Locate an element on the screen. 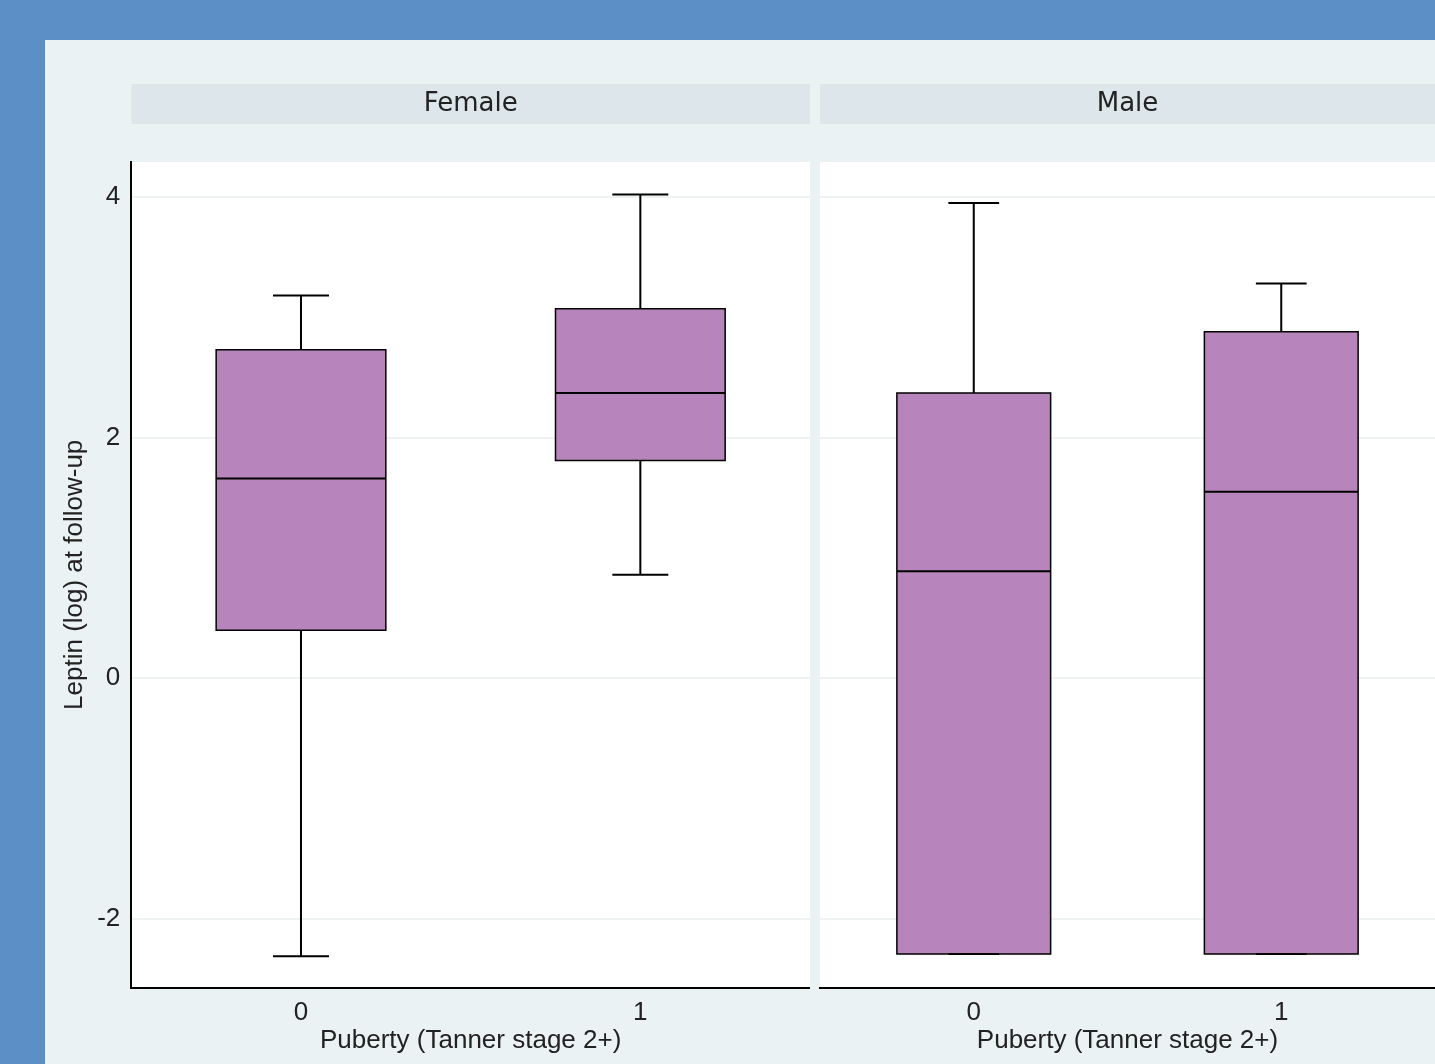 The width and height of the screenshot is (1435, 1064). y-tick-label: 0 is located at coordinates (113, 676).